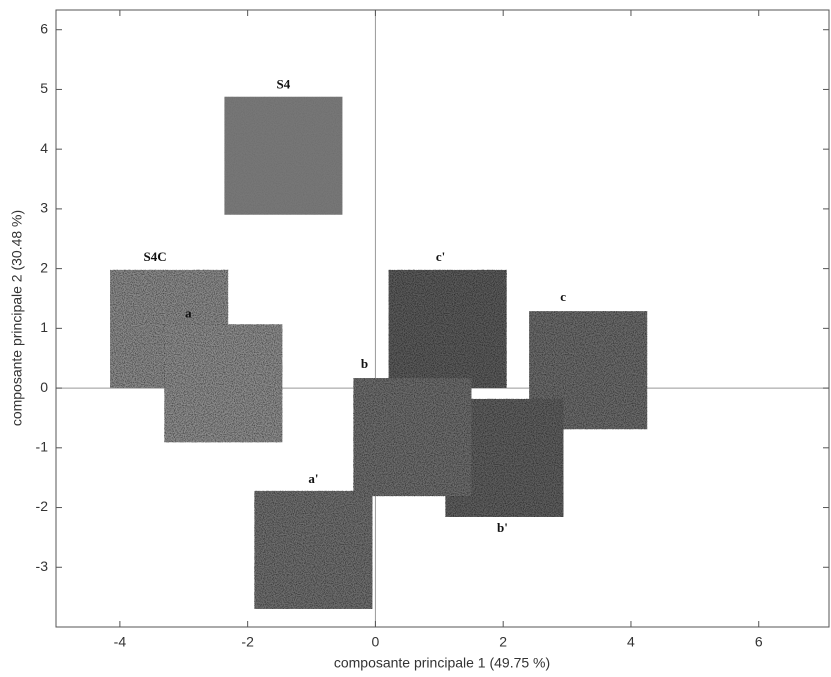  I want to click on y-axis-label: composante principale 2 (30.48 %), so click(17, 318).